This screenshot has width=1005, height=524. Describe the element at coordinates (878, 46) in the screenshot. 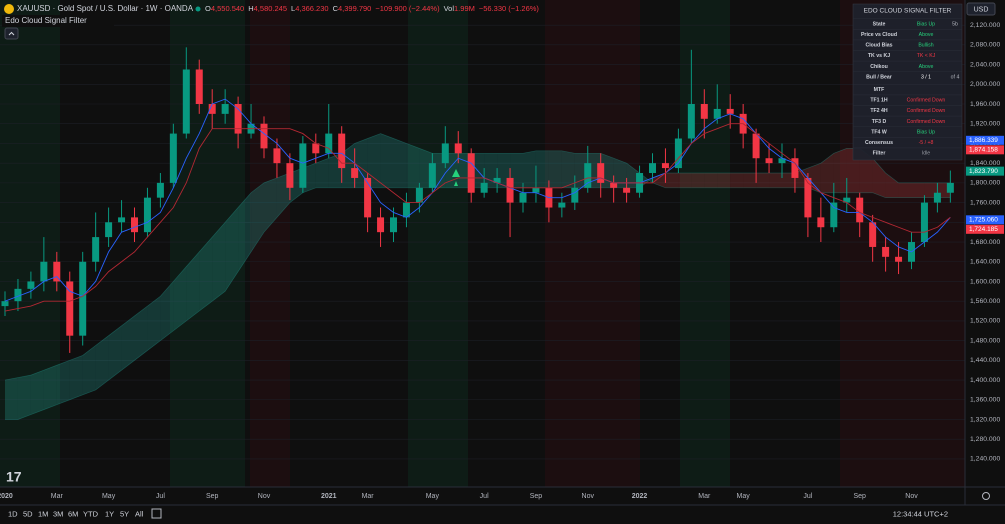

I see `table-label: Cloud Bias` at that location.